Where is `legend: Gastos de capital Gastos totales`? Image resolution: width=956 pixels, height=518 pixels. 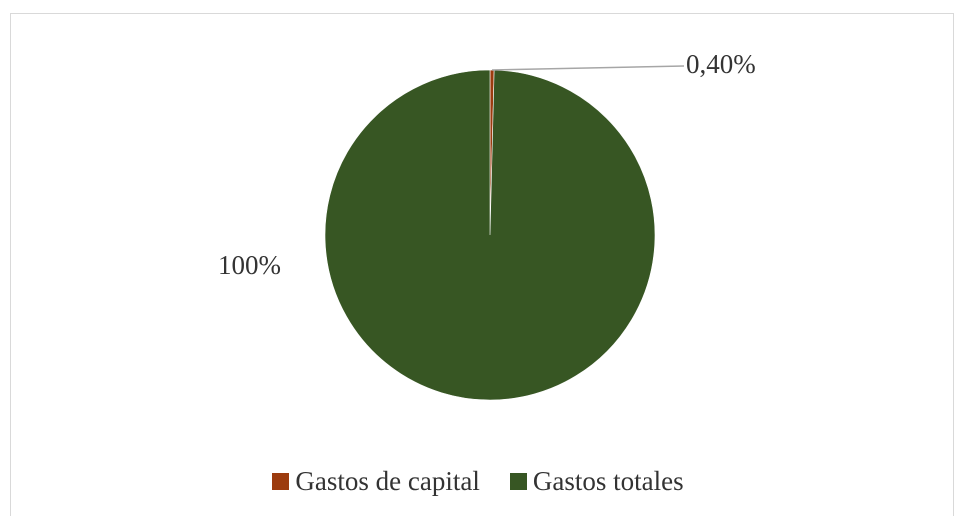 legend: Gastos de capital Gastos totales is located at coordinates (478, 481).